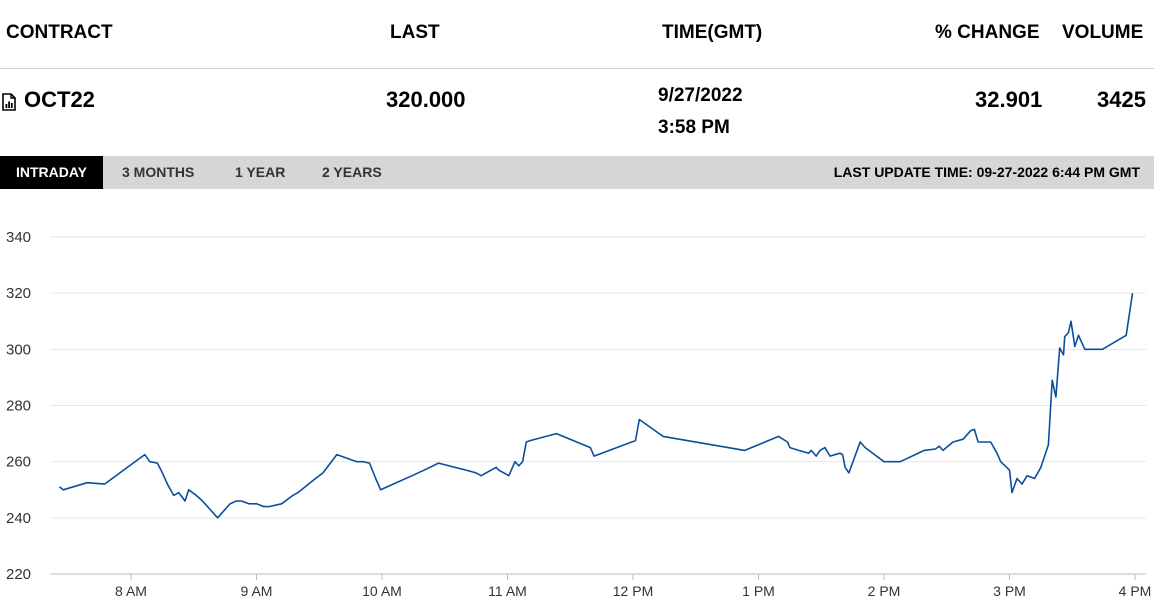 This screenshot has height=610, width=1162. I want to click on table-header: CONTRACT LAST TIME(GMT) % CHANGE VOLUME, so click(577, 34).